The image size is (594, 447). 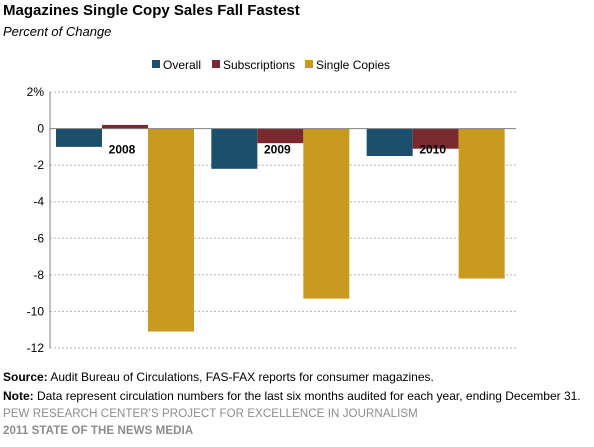 What do you see at coordinates (259, 65) in the screenshot?
I see `legend-label: Subscriptions` at bounding box center [259, 65].